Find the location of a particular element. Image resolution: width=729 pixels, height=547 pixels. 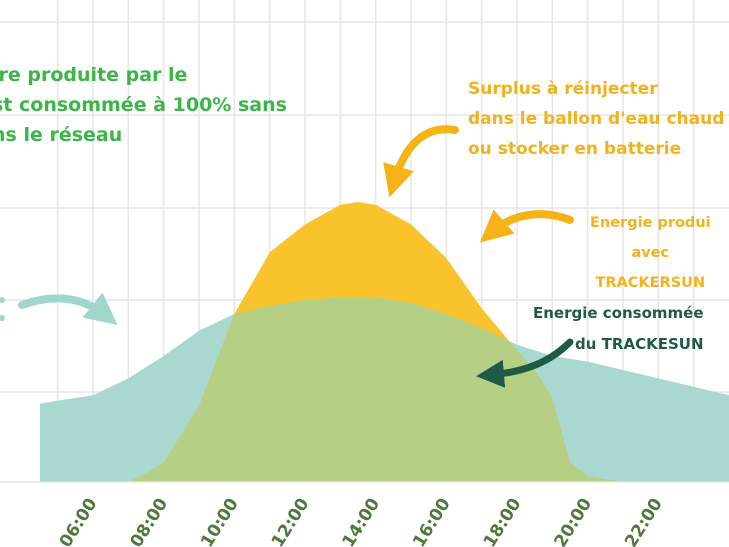

annotation-energy-produced: Energie produi avec TRACKERSUN is located at coordinates (650, 253).